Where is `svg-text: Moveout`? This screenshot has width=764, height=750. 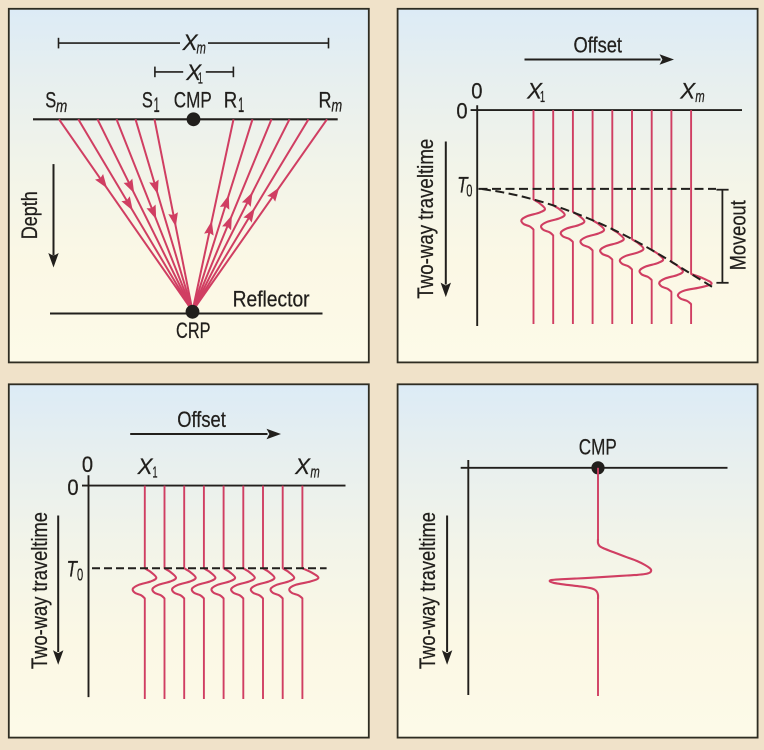 svg-text: Moveout is located at coordinates (738, 235).